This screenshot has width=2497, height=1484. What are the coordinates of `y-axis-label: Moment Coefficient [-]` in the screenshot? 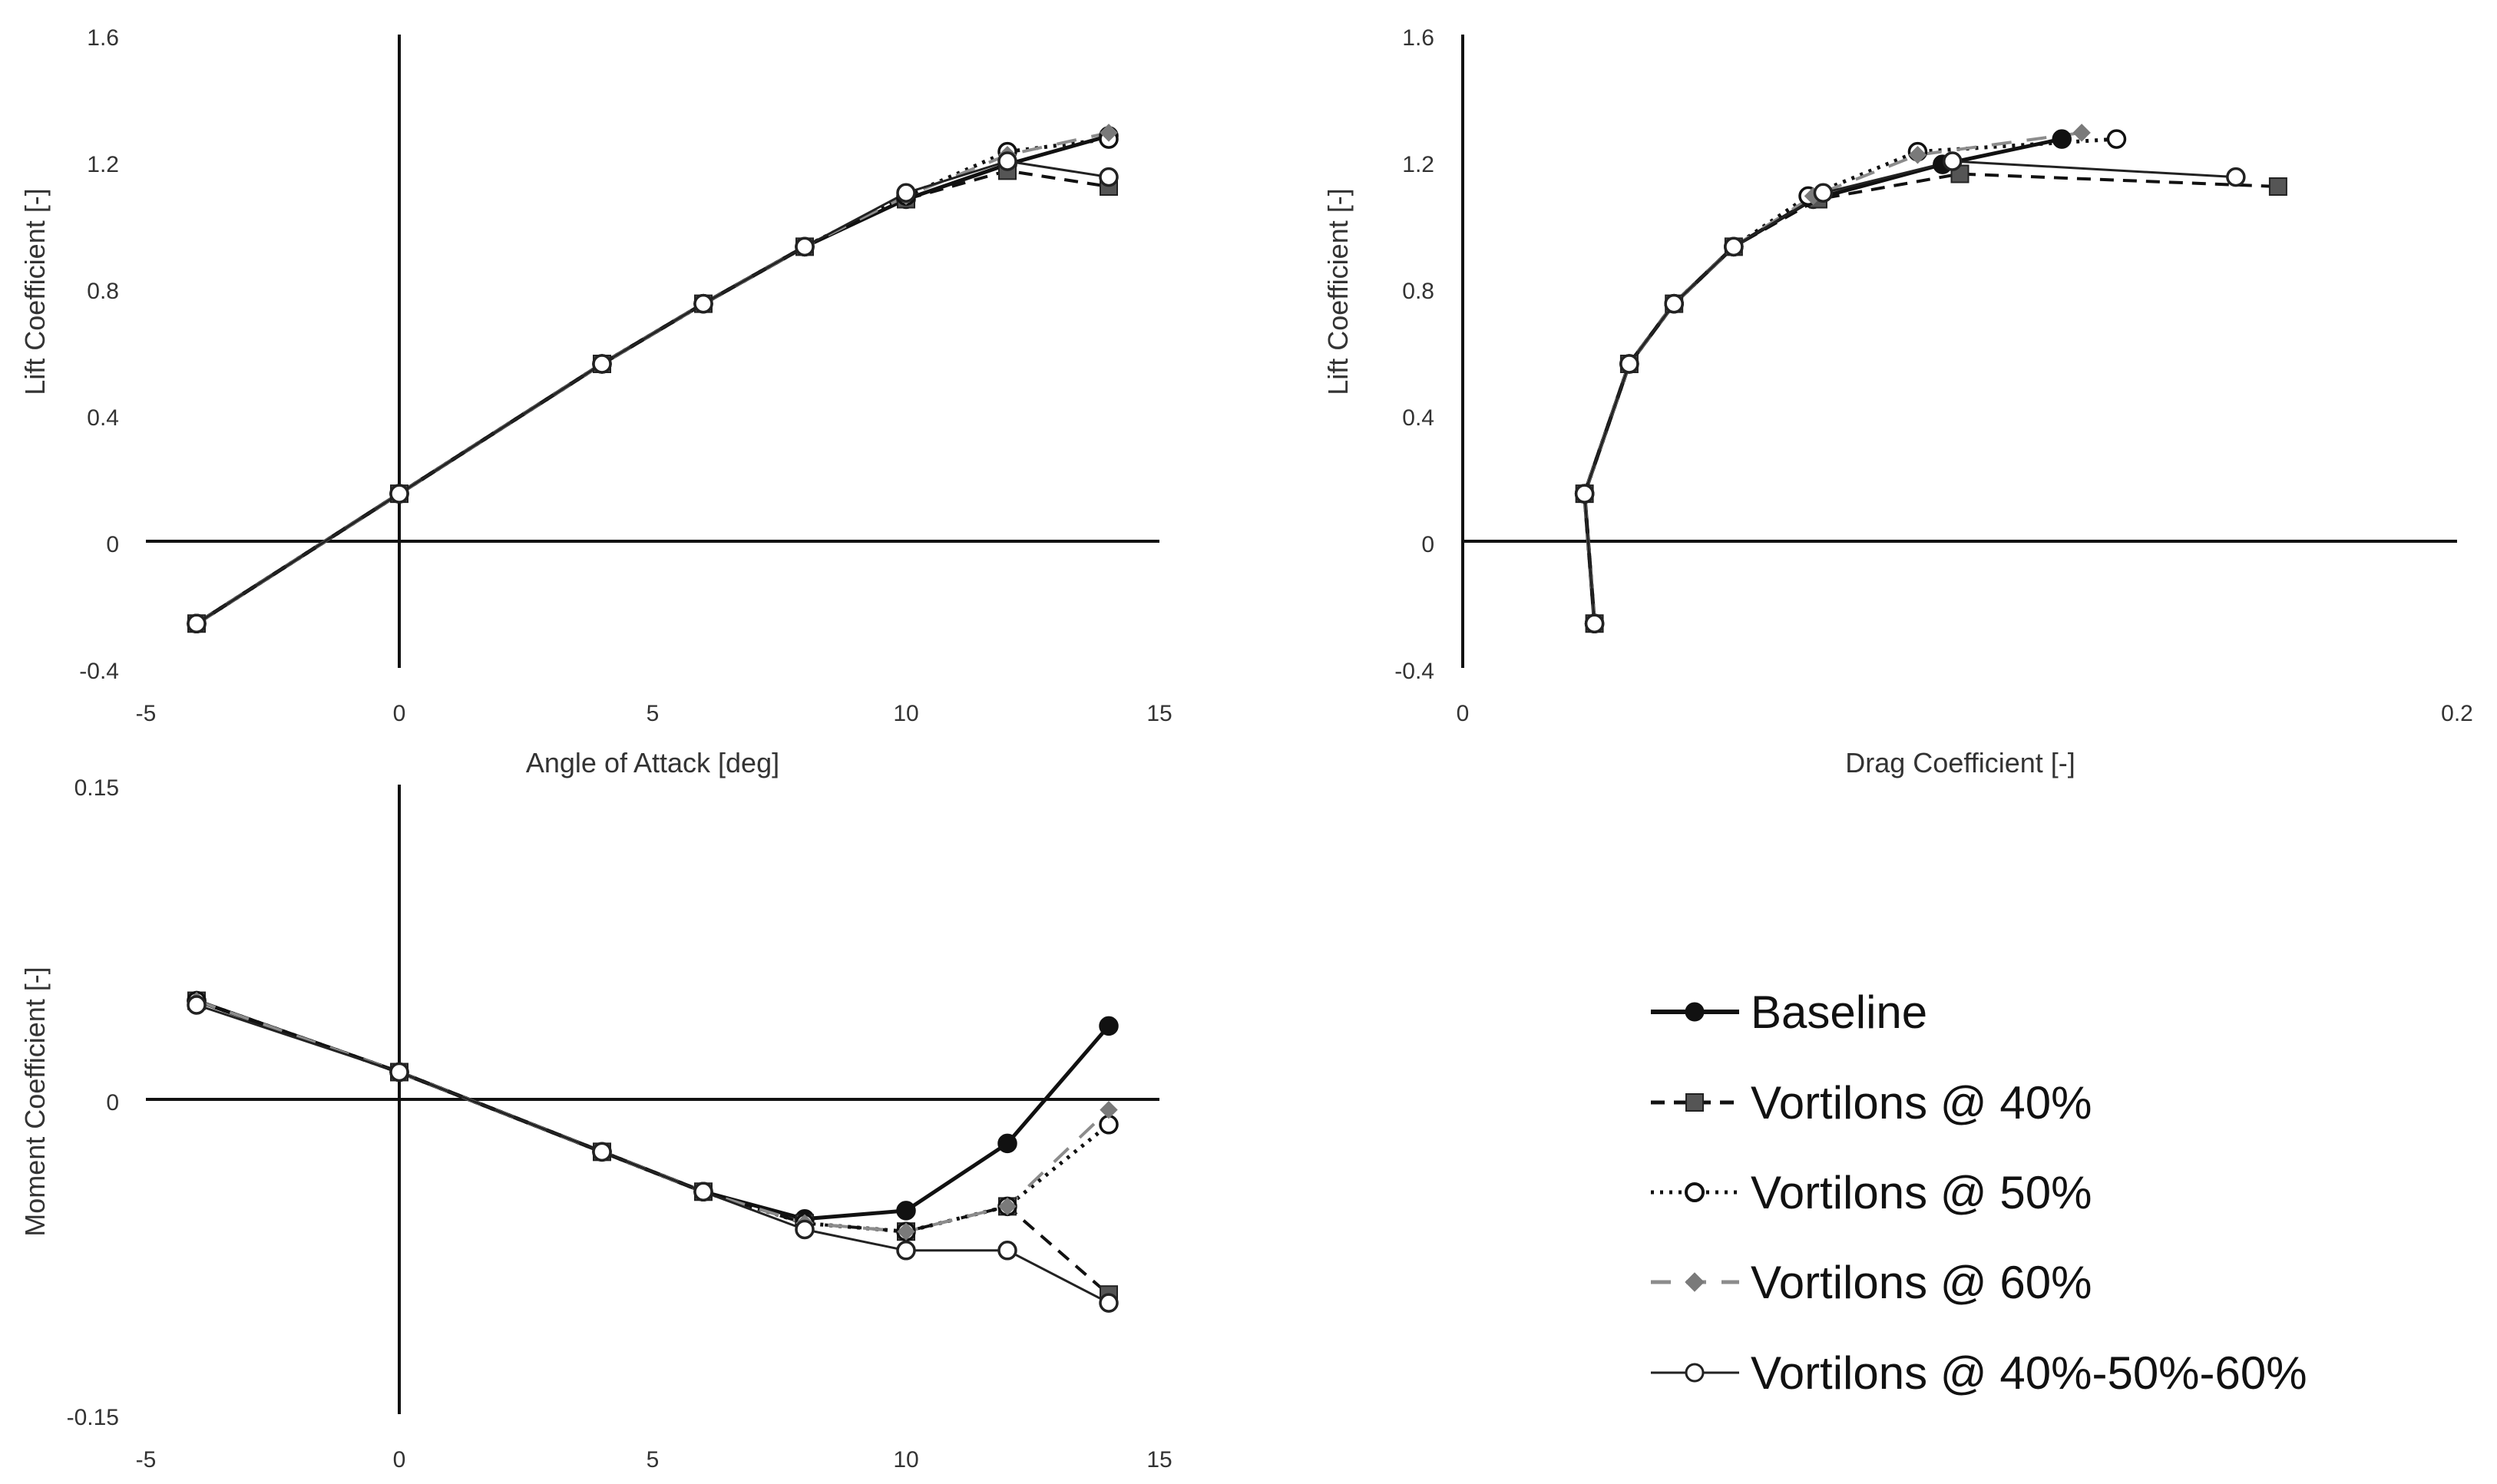 It's located at (35, 1101).